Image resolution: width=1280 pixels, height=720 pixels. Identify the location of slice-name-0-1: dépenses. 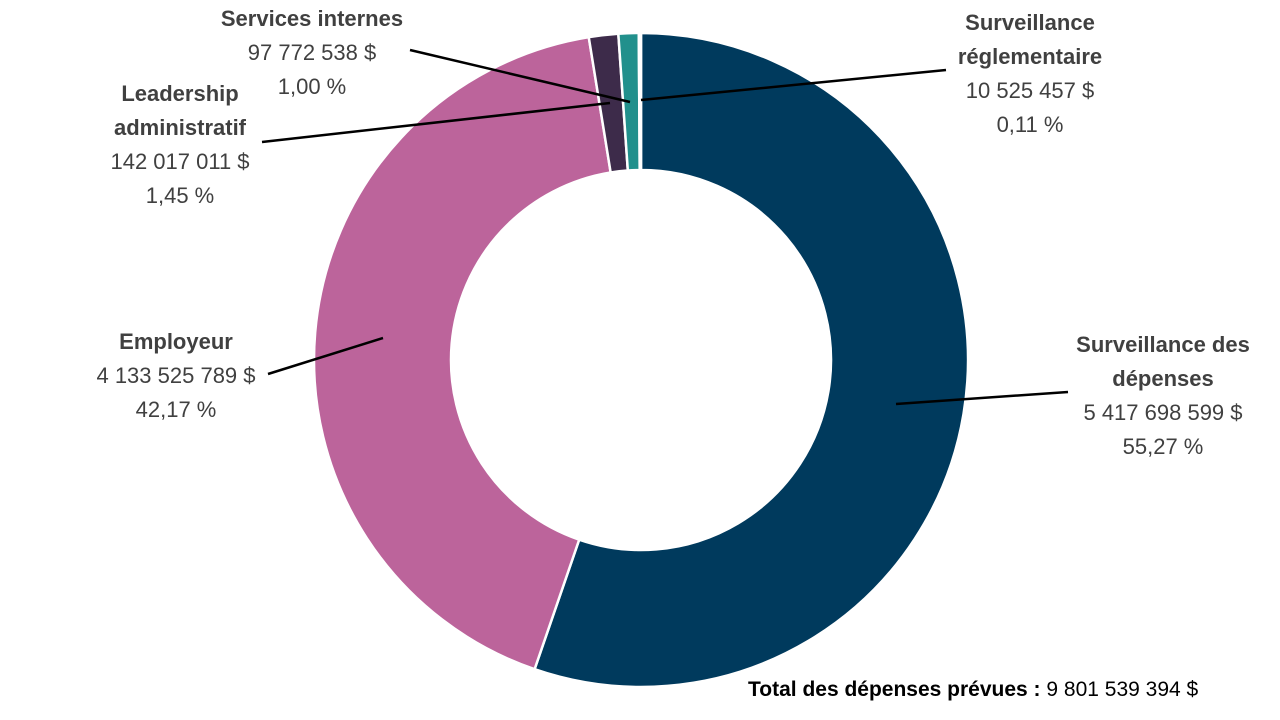
(1163, 378).